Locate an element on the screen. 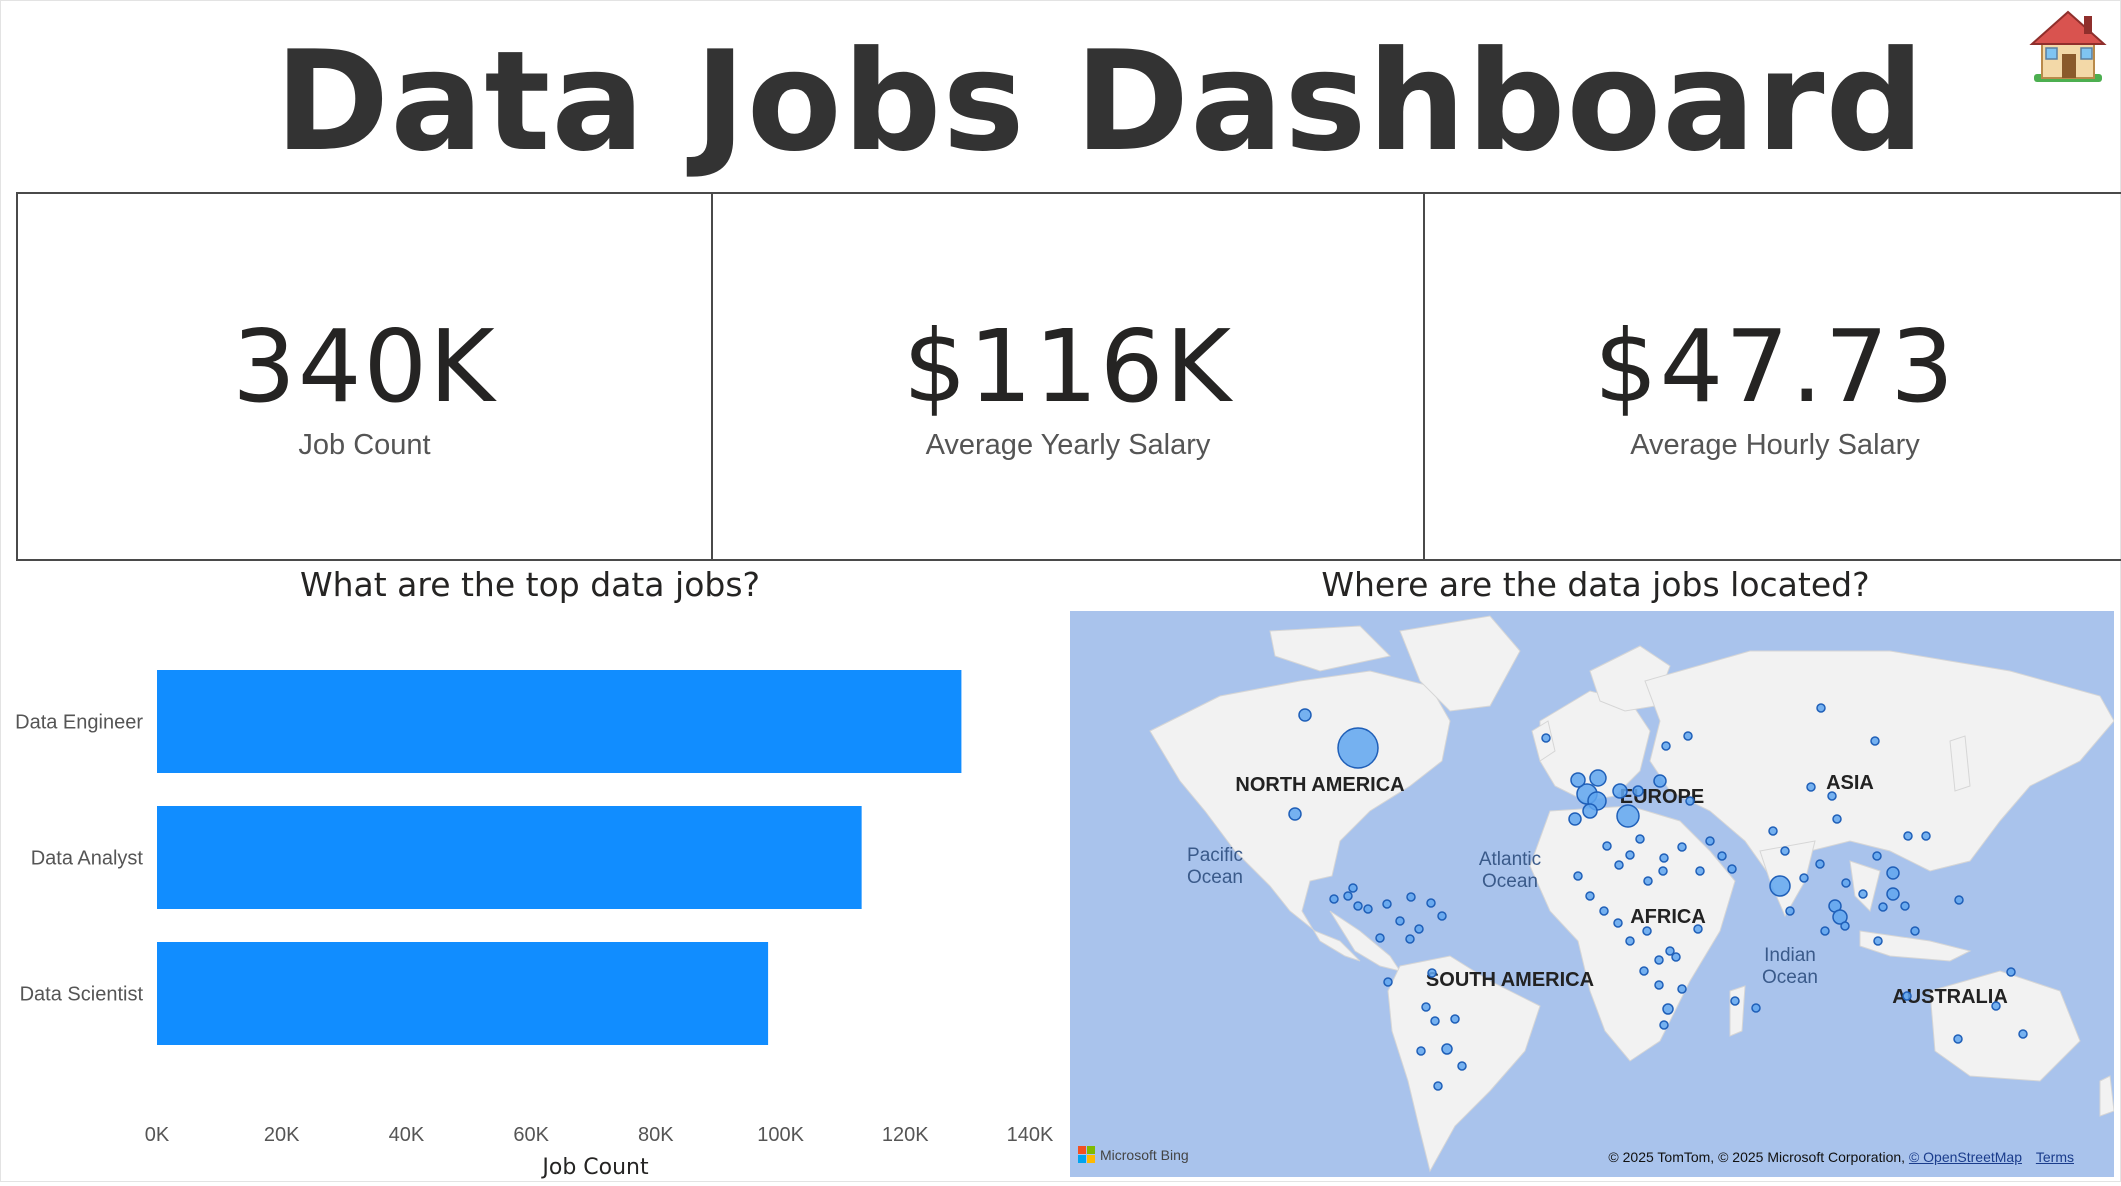 The image size is (2121, 1186). x-tick-label: 20K is located at coordinates (282, 1135).